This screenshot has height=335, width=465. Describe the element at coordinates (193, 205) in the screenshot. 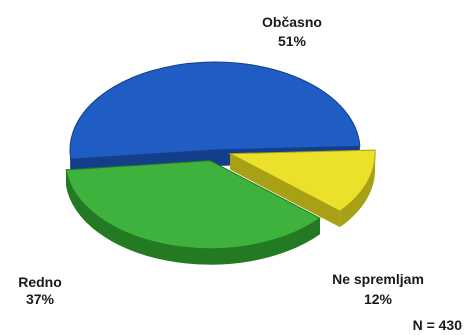

I see `slice-redno` at that location.